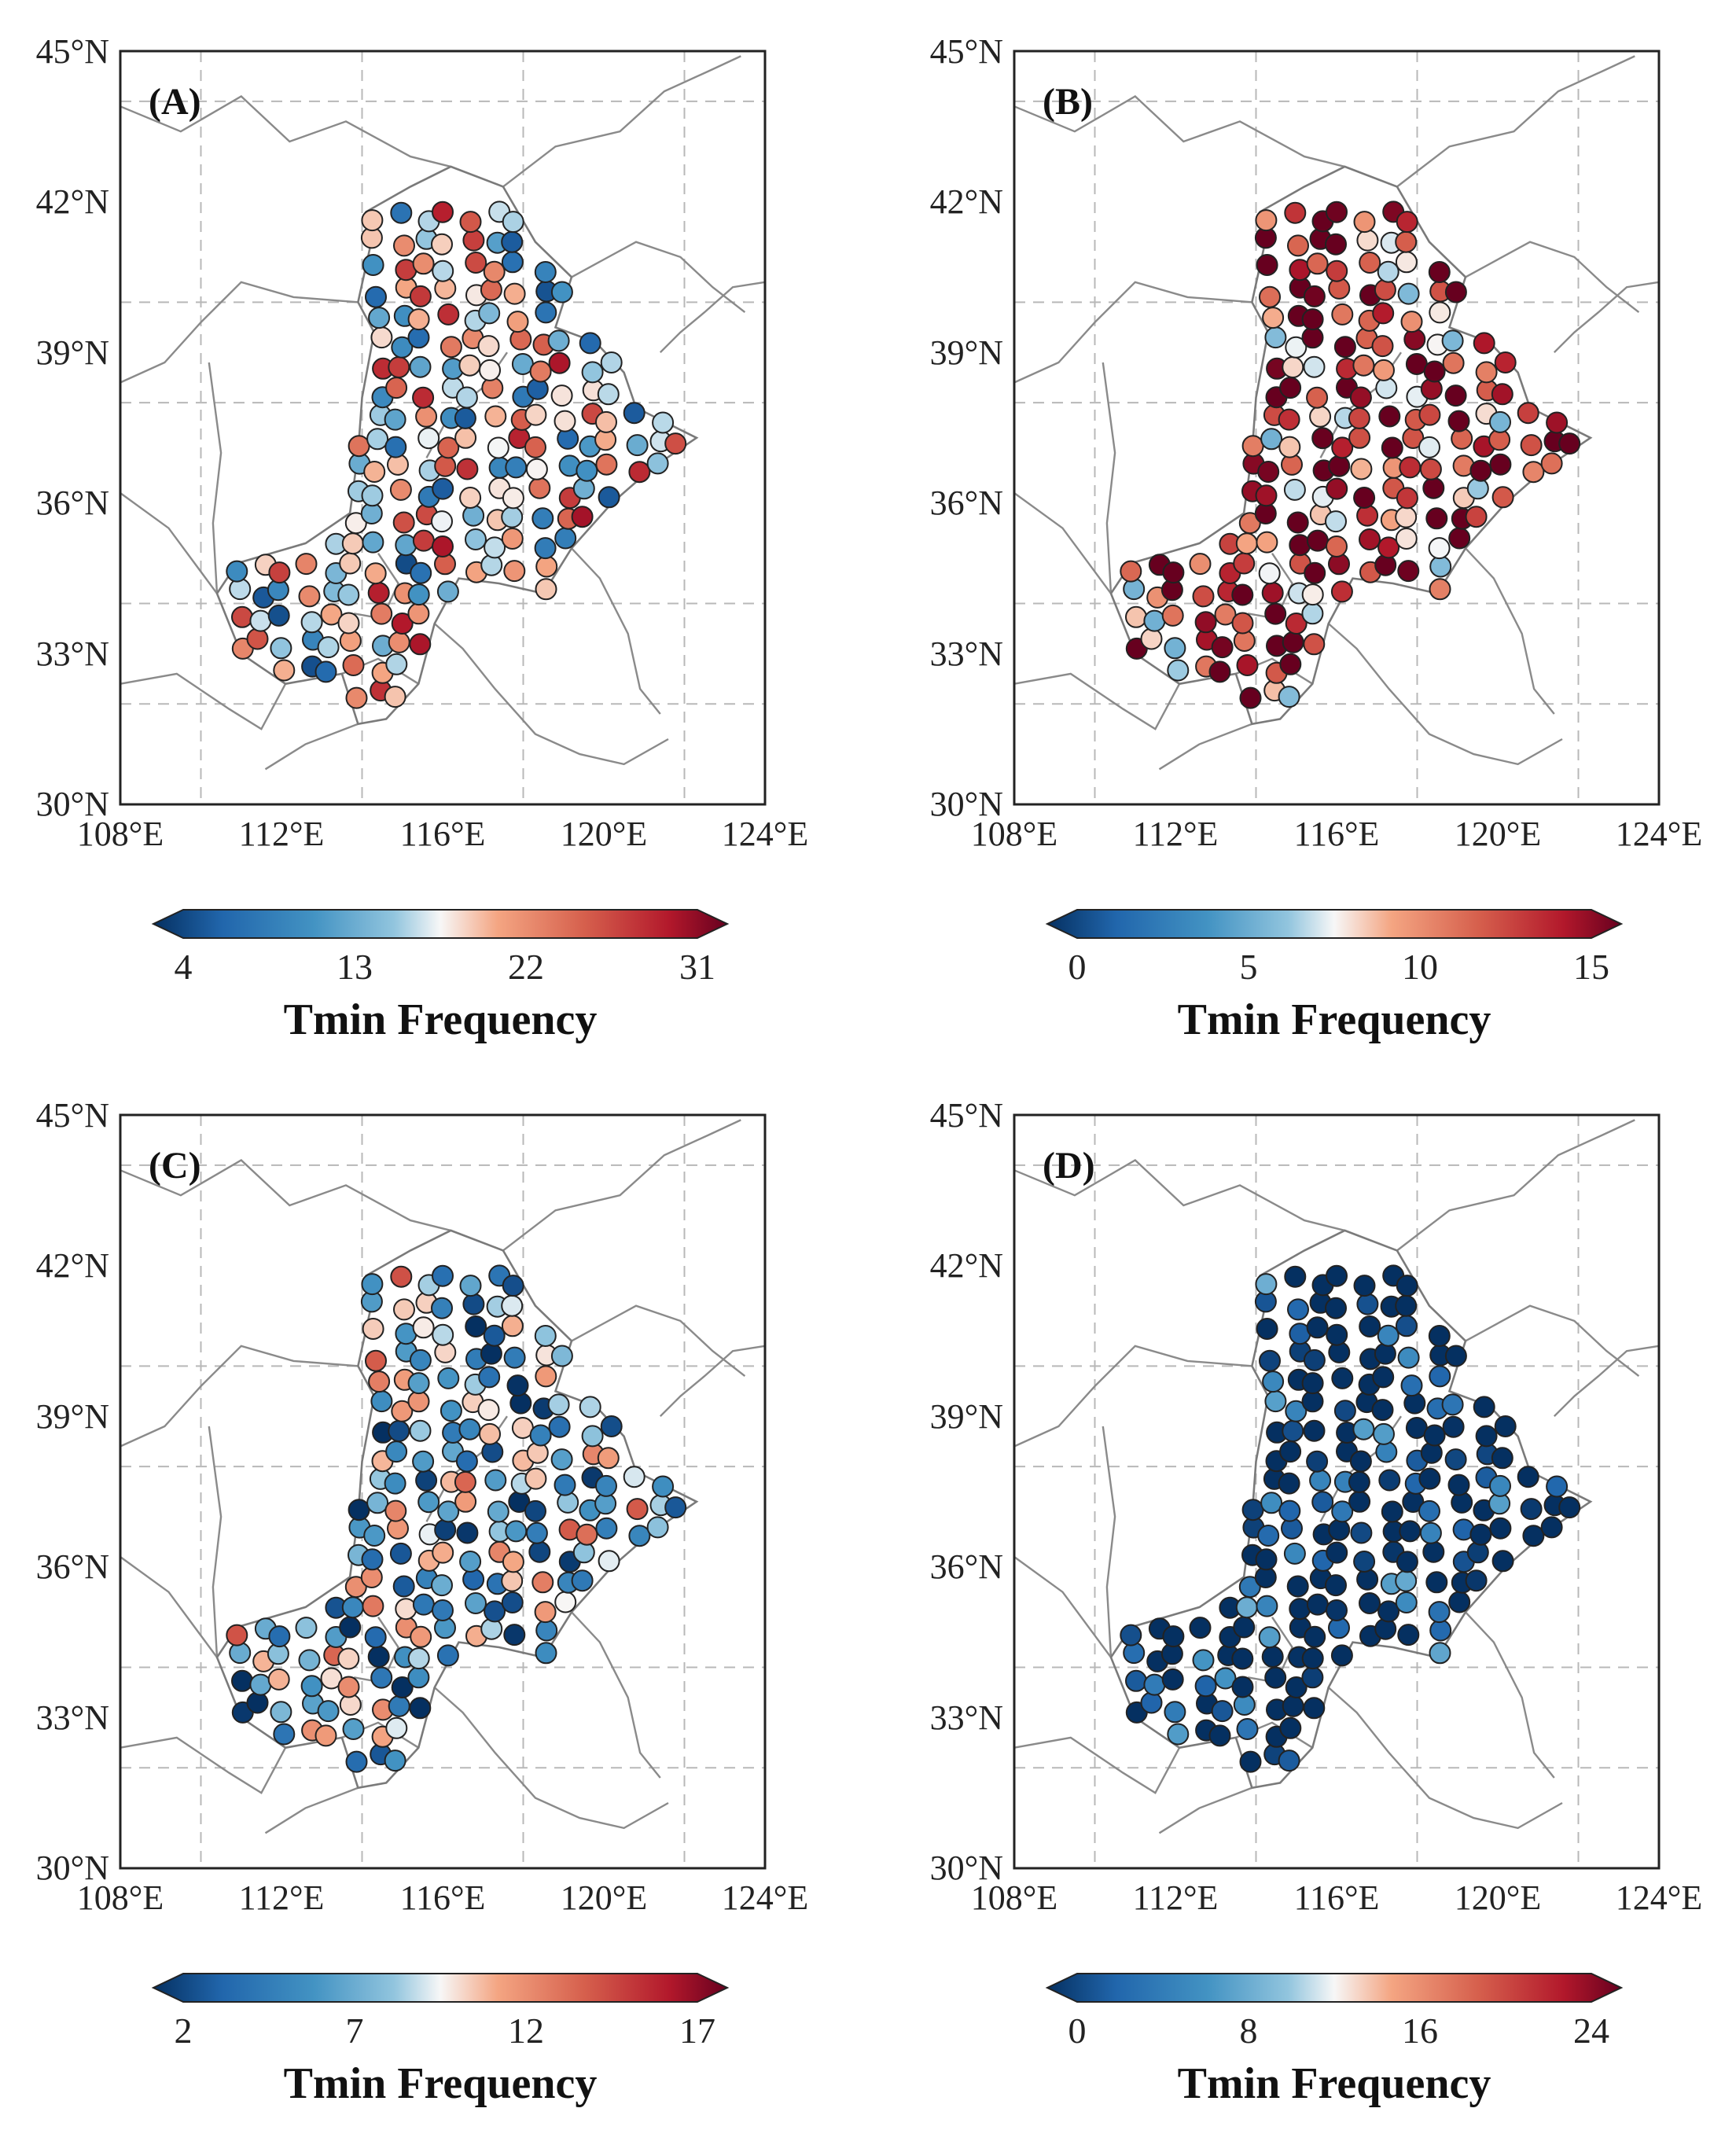  What do you see at coordinates (73, 1491) in the screenshot?
I see `lat-ticks-c: 45°N 42°N 39°N 36°N 33°N 30°N` at bounding box center [73, 1491].